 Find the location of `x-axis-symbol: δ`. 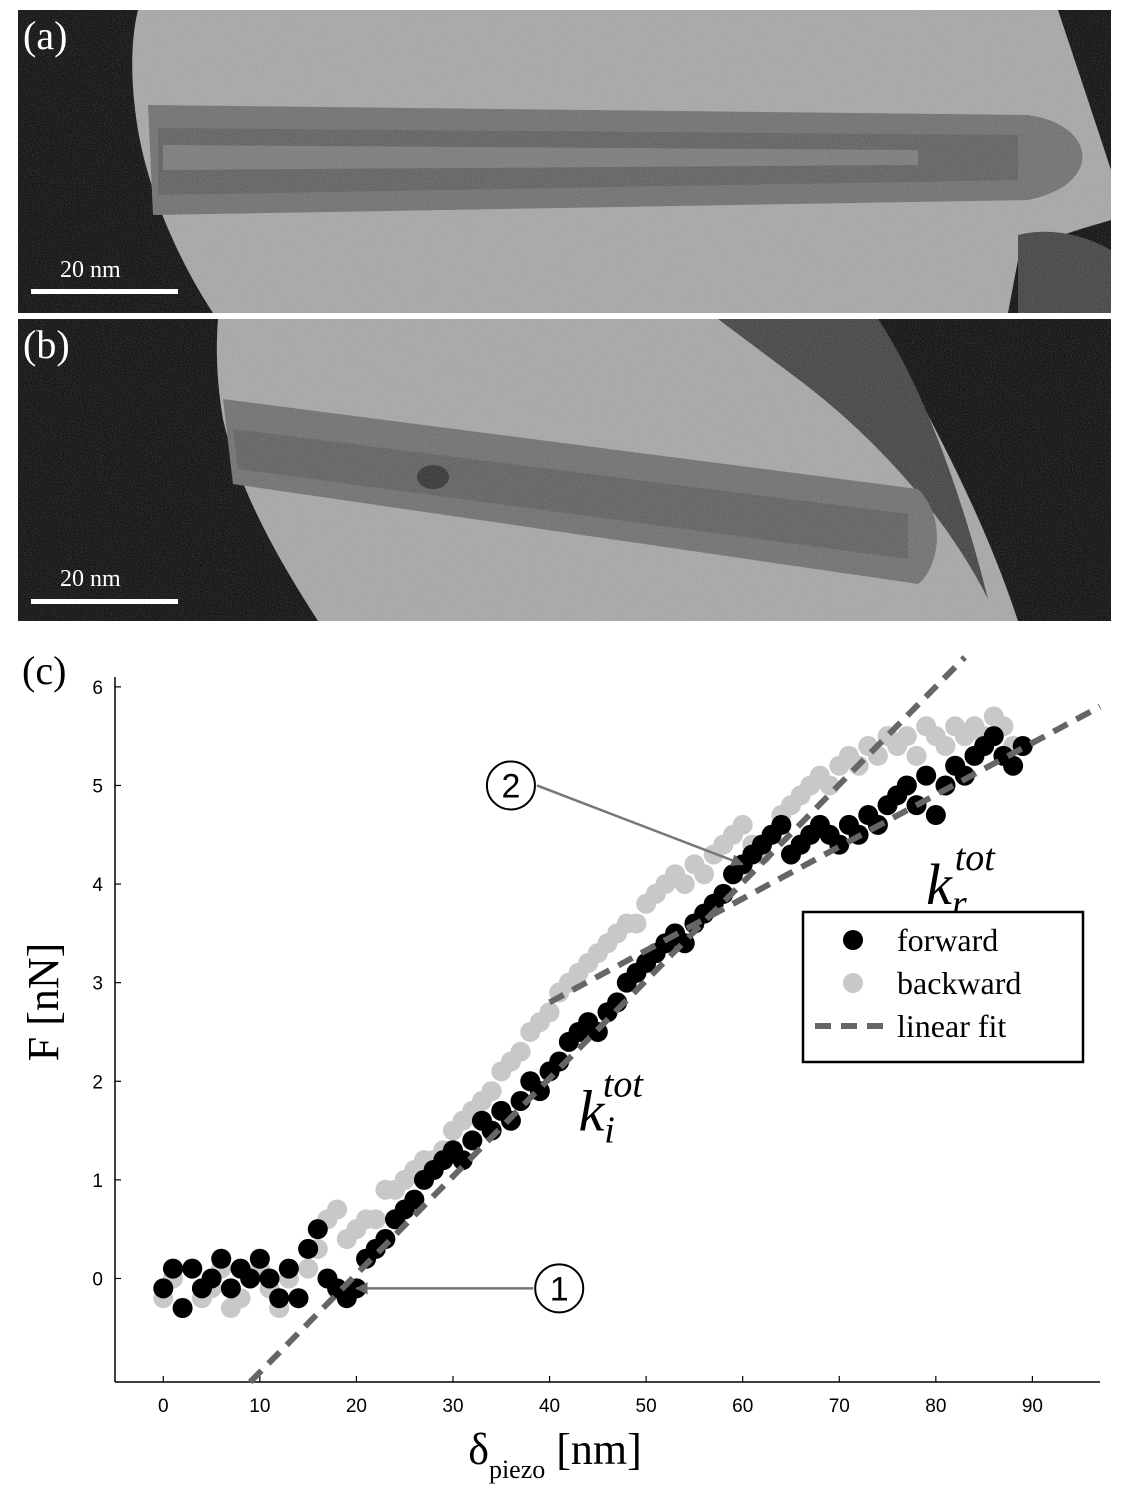

x-axis-symbol: δ is located at coordinates (478, 1449).